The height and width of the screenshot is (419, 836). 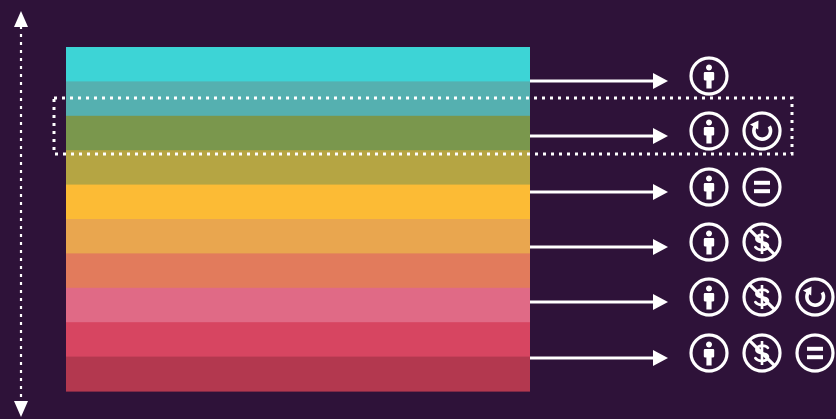 I want to click on axis-arrow-down-icon, so click(x=21, y=409).